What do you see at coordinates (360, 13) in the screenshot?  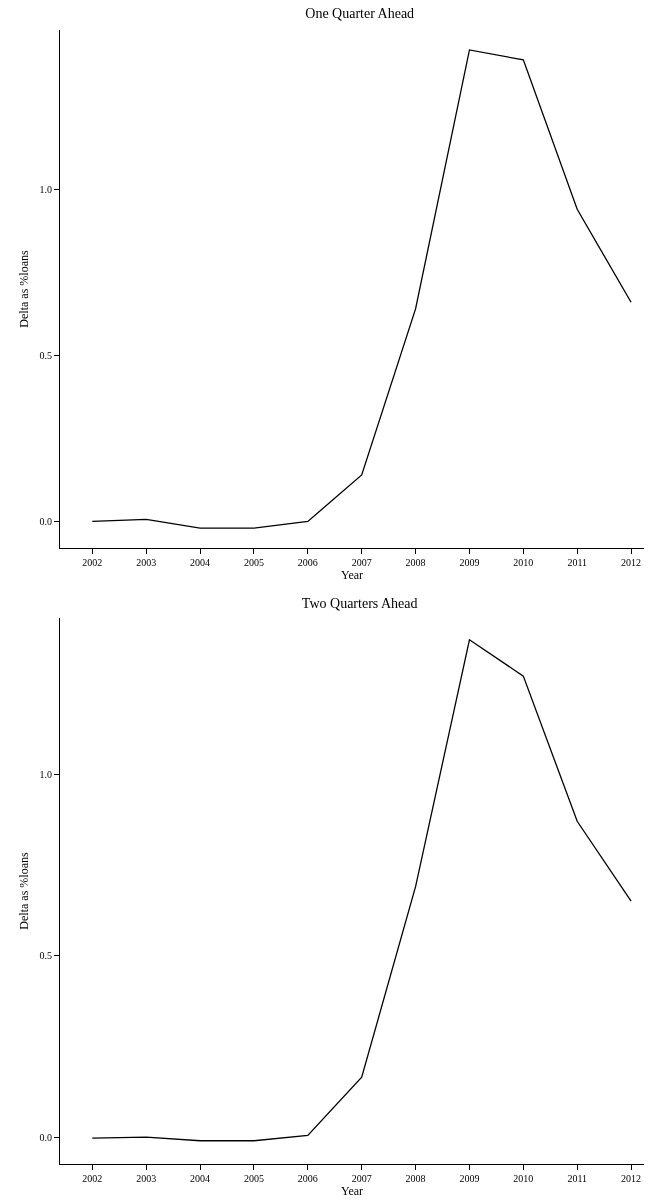 I see `chart-title: One Quarter Ahead` at bounding box center [360, 13].